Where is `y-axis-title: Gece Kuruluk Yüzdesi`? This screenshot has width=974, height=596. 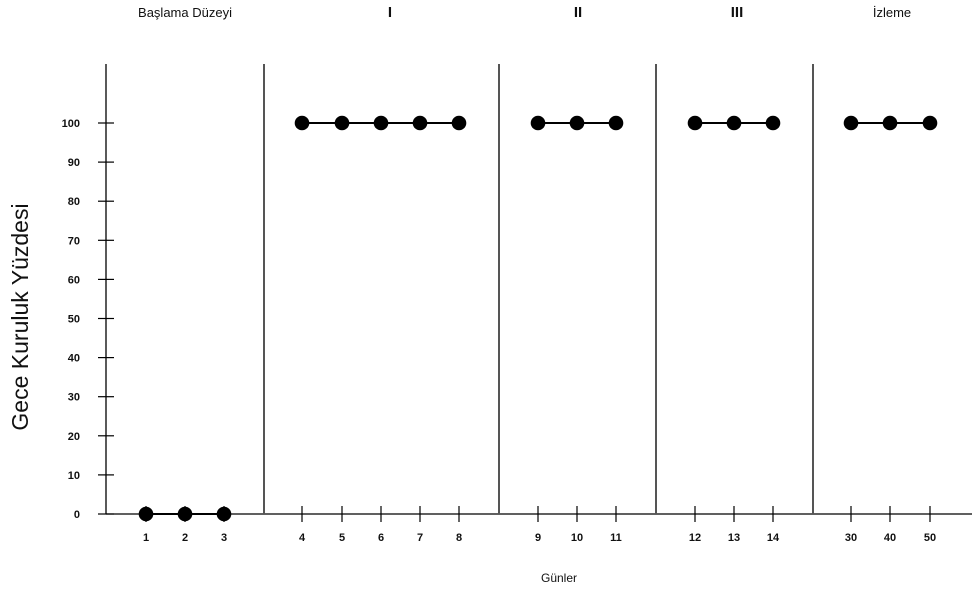 y-axis-title: Gece Kuruluk Yüzdesi is located at coordinates (20, 316).